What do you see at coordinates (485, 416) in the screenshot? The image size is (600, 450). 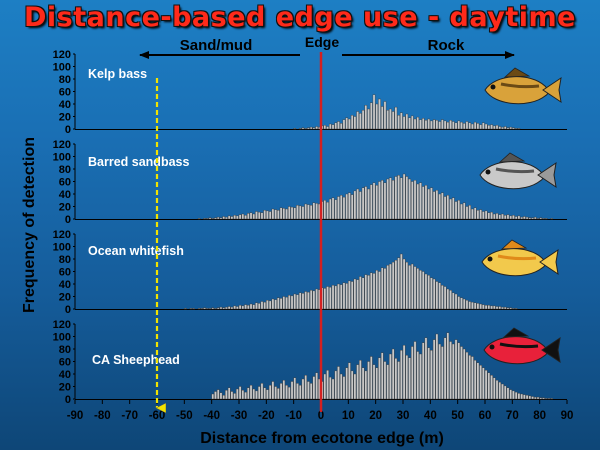 I see `x-tick-label: 60` at bounding box center [485, 416].